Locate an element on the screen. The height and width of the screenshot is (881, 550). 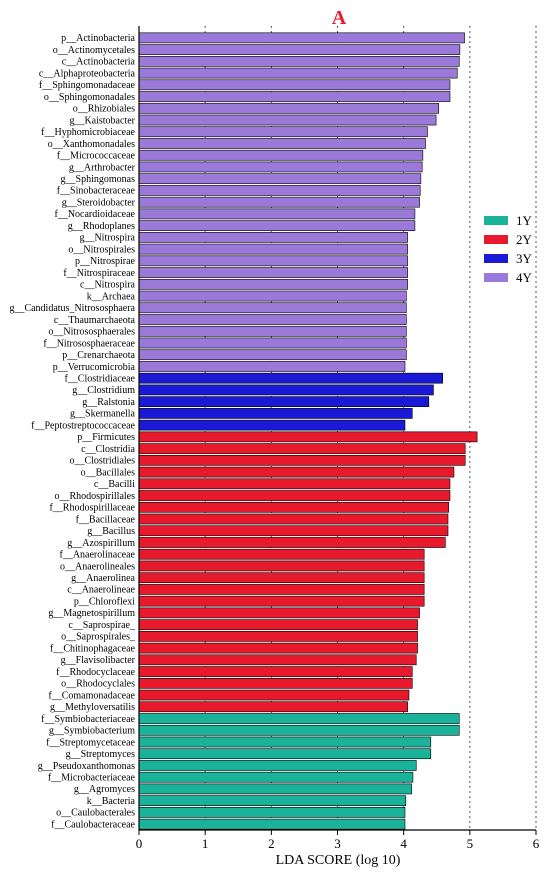
bar-f-microbacteriaceae is located at coordinates (276, 777).